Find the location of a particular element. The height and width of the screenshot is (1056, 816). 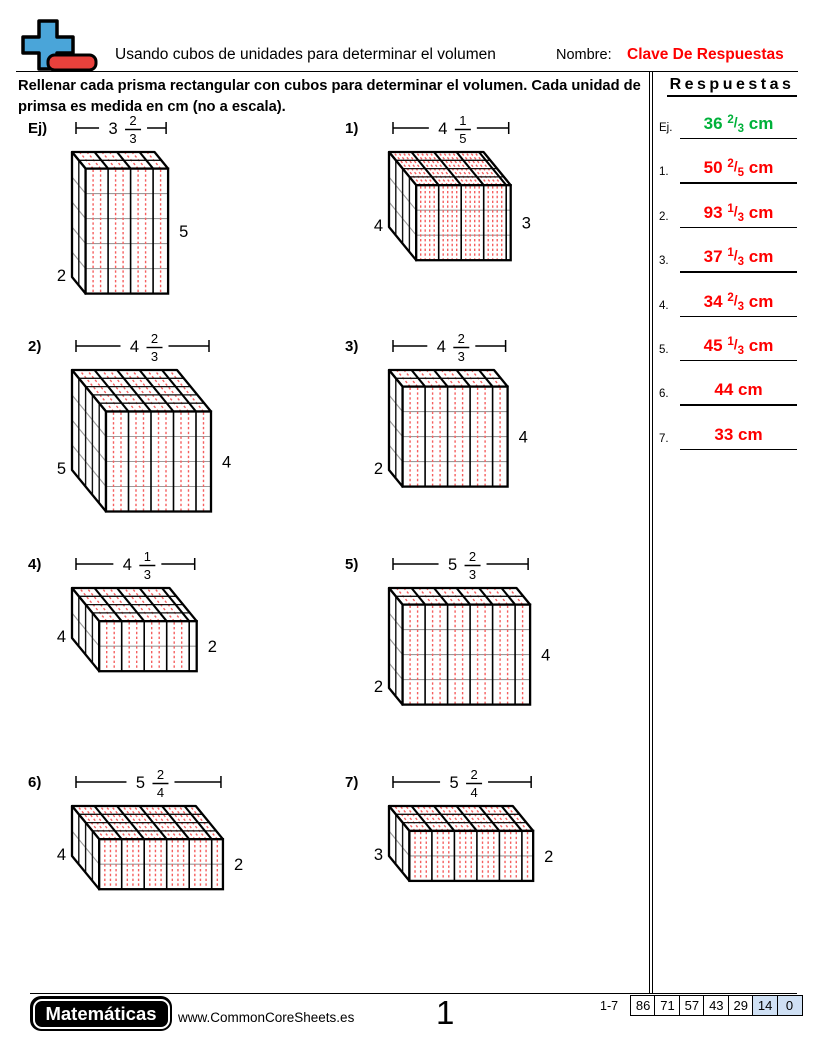

problem-number-label: 5) is located at coordinates (352, 564).